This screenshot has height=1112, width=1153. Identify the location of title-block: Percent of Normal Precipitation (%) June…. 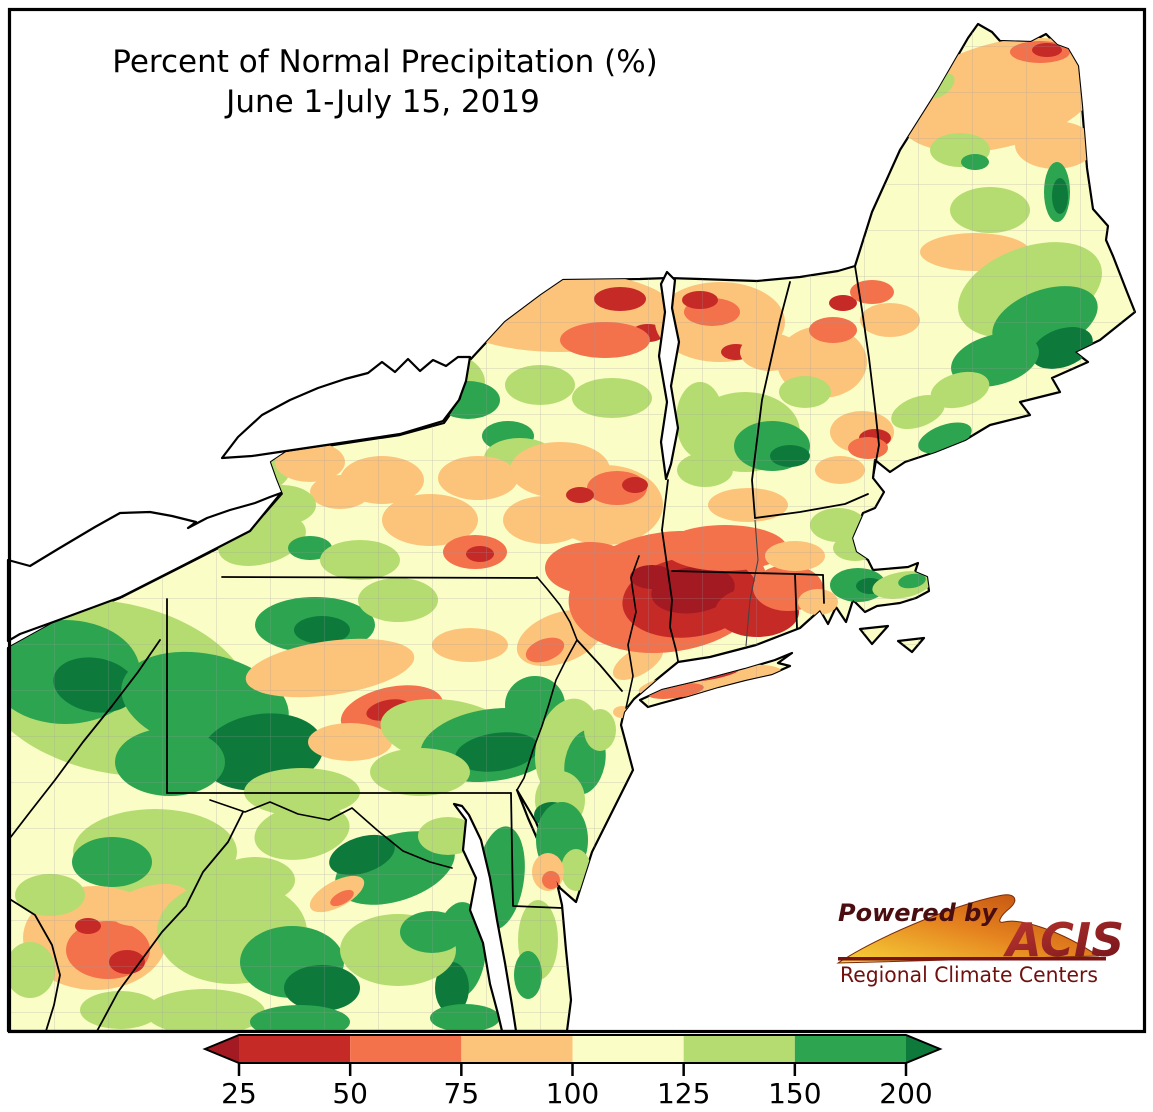
(385, 82).